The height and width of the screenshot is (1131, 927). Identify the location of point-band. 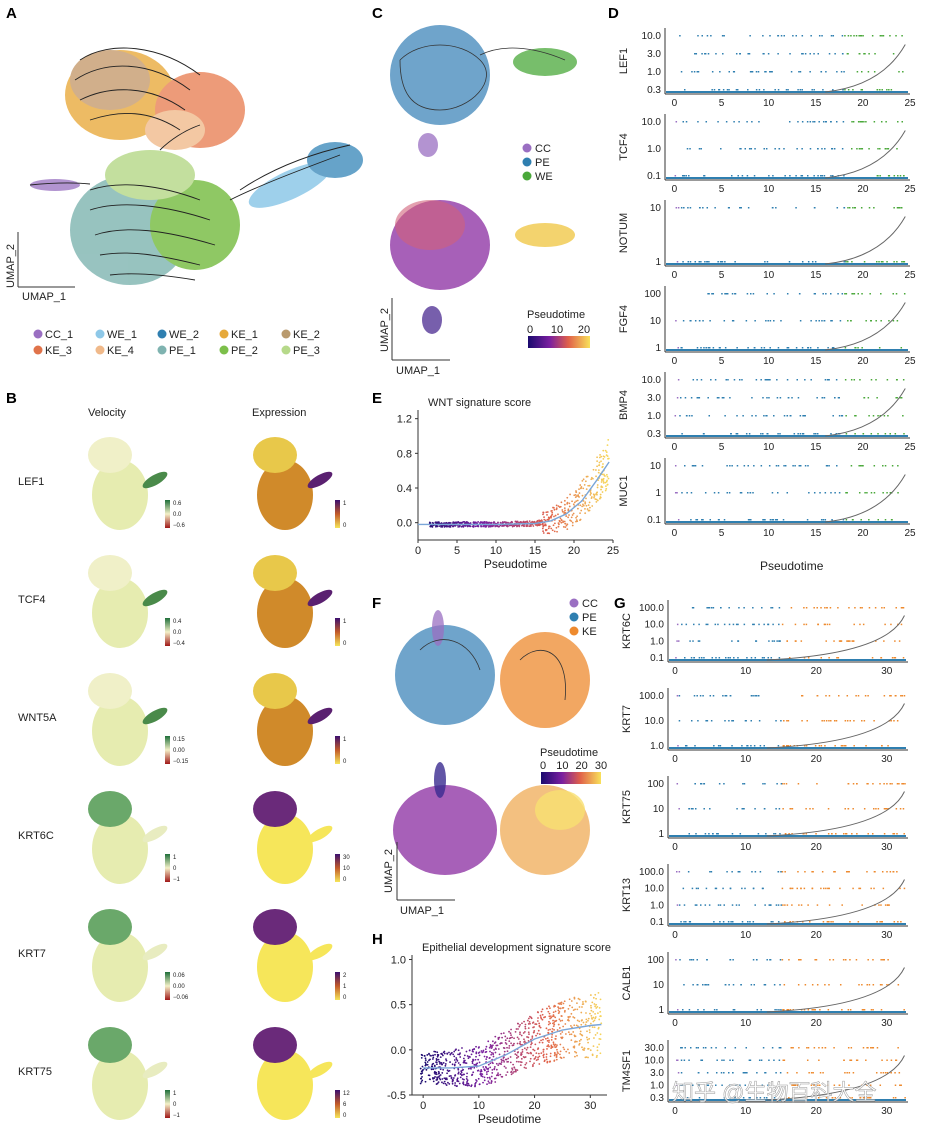
(791, 809).